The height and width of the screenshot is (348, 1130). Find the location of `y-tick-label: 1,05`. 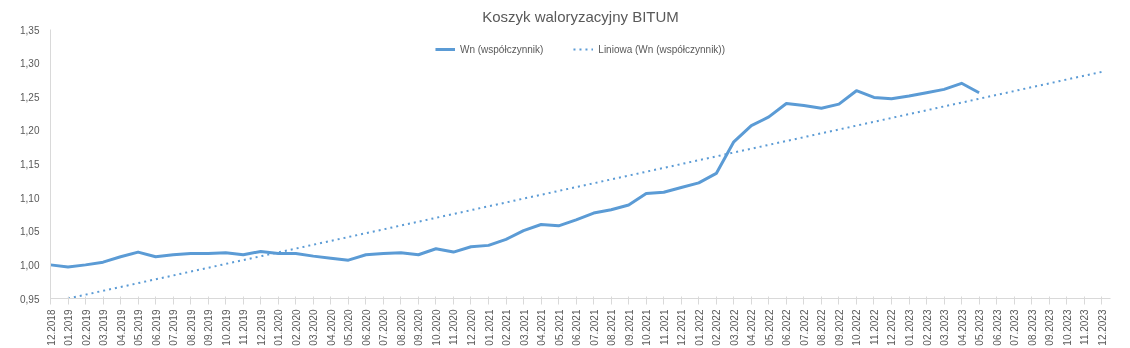

y-tick-label: 1,05 is located at coordinates (30, 232).